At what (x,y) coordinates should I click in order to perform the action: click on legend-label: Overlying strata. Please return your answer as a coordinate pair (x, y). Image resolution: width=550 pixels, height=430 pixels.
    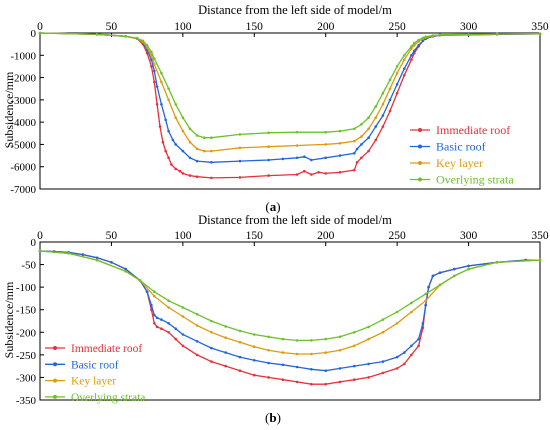
    Looking at the image, I should click on (475, 180).